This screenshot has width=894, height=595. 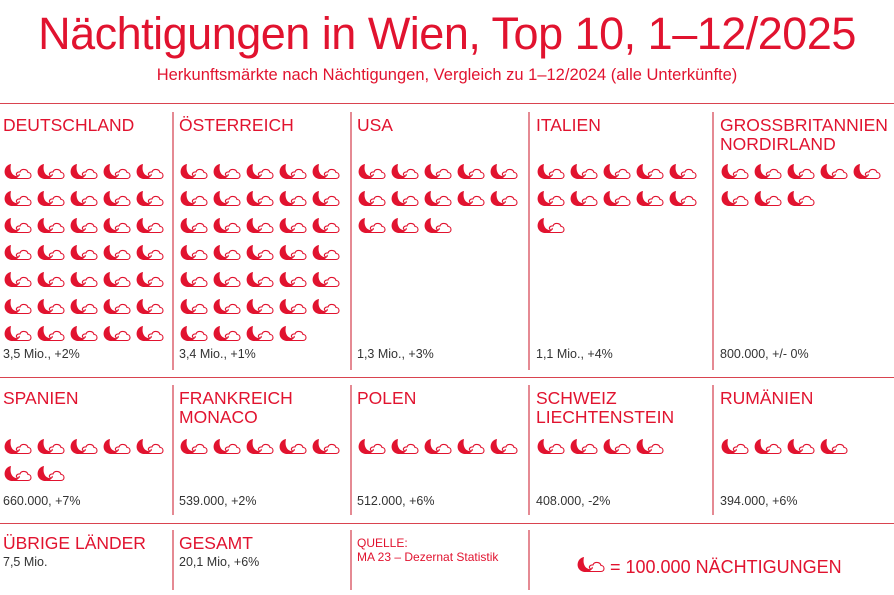 I want to click on total-label: GESAMT, so click(x=216, y=543).